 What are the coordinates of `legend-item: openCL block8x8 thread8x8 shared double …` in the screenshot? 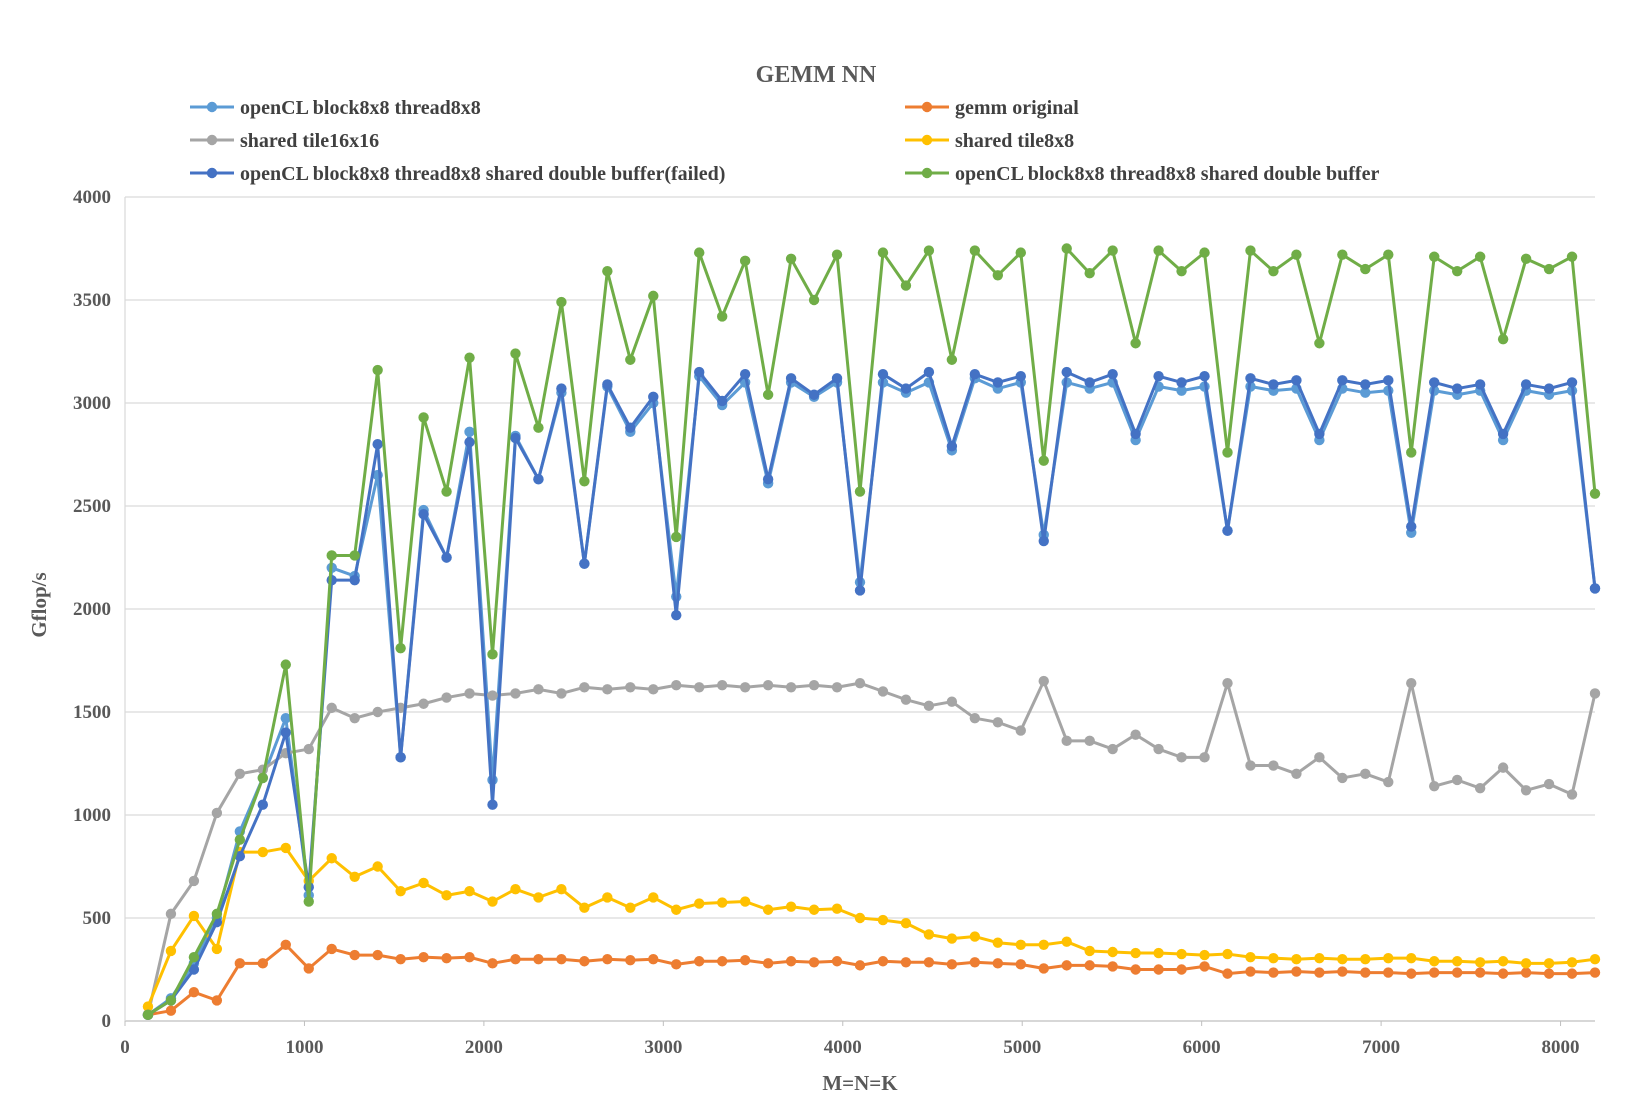 It's located at (1142, 174).